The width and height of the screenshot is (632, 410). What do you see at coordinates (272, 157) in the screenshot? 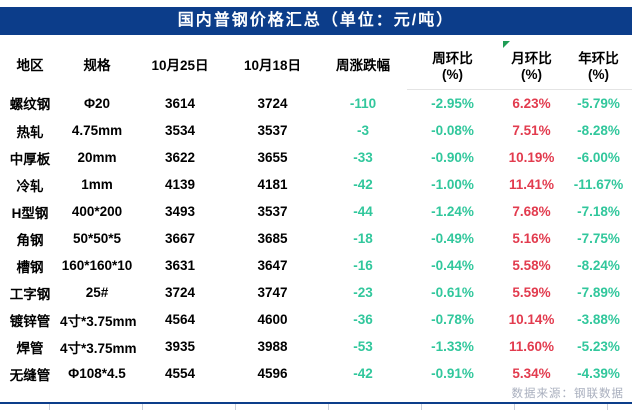
I see `cell-price_oct18: 3655` at bounding box center [272, 157].